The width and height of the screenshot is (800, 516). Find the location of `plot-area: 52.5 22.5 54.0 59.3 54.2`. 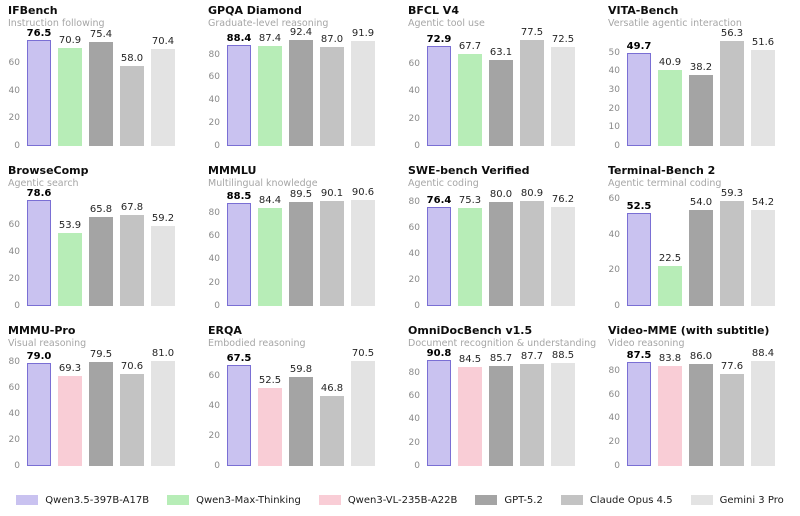

plot-area: 52.5 22.5 54.0 59.3 54.2 is located at coordinates (702, 247).